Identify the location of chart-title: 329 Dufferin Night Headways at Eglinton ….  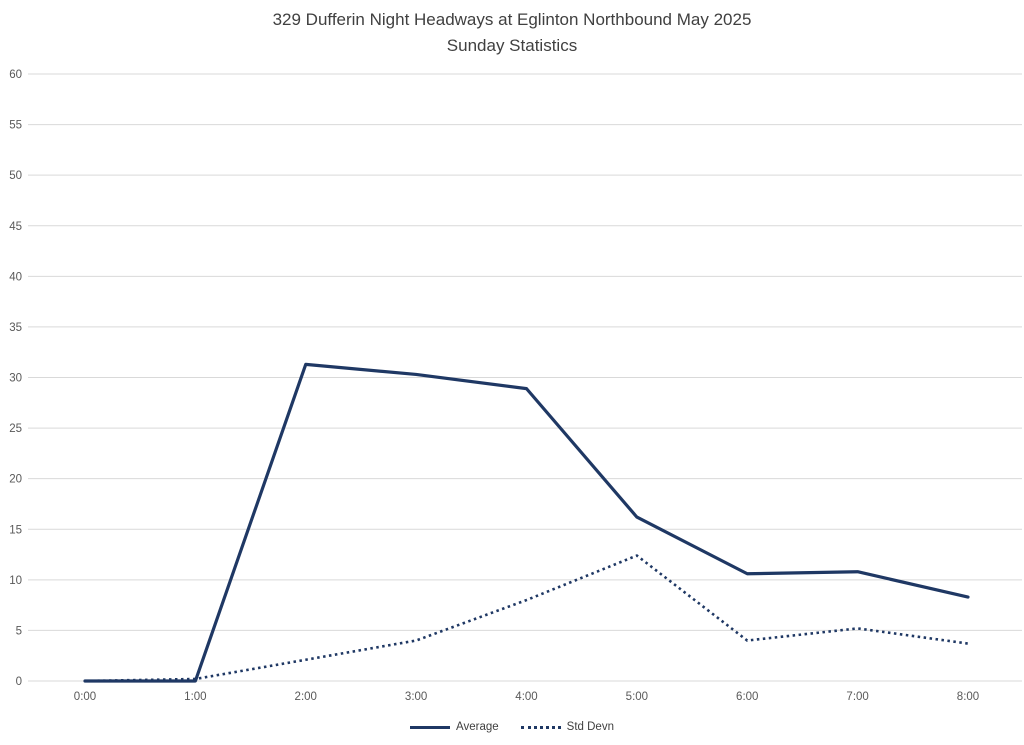
(512, 33).